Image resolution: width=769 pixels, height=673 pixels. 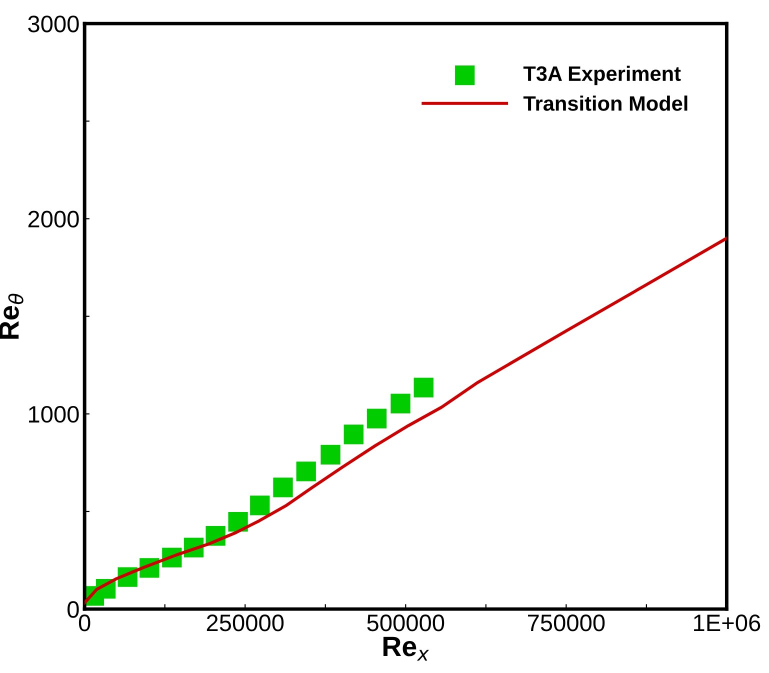 I want to click on y-tick-label: 1000, so click(x=54, y=414).